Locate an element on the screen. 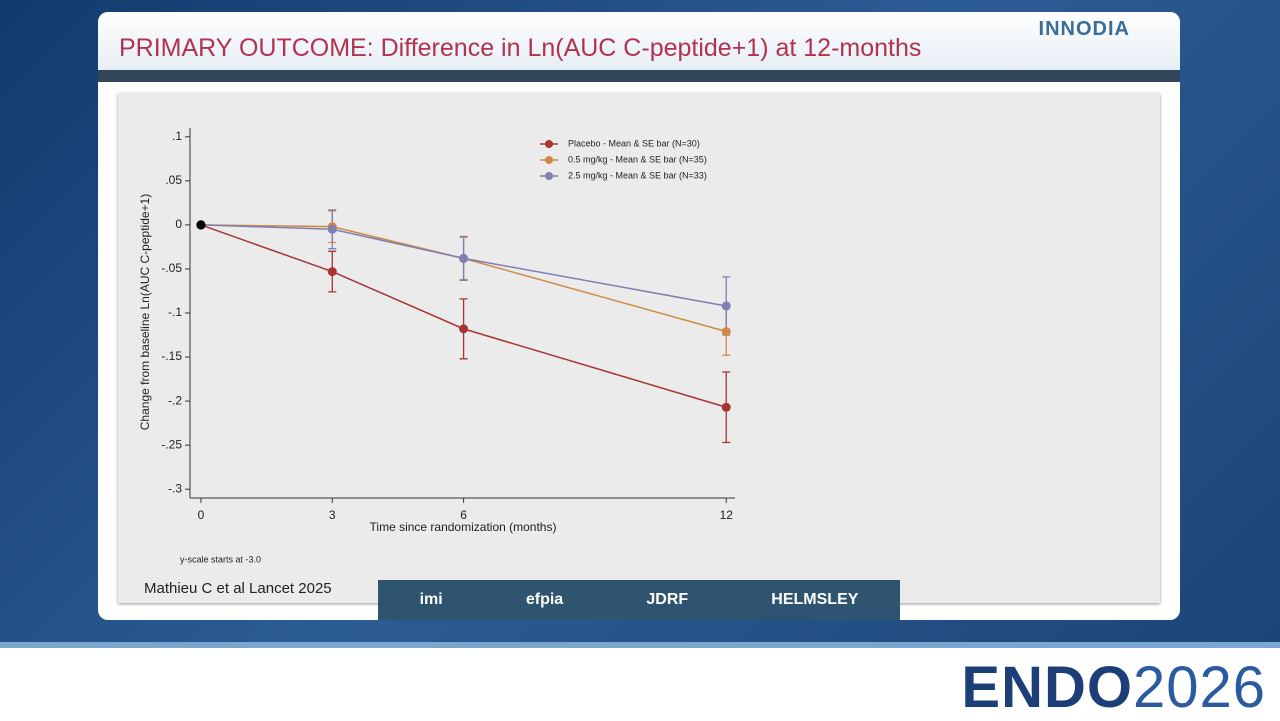 The width and height of the screenshot is (1280, 721). x-axis-title: Time since randomization (months) is located at coordinates (463, 527).